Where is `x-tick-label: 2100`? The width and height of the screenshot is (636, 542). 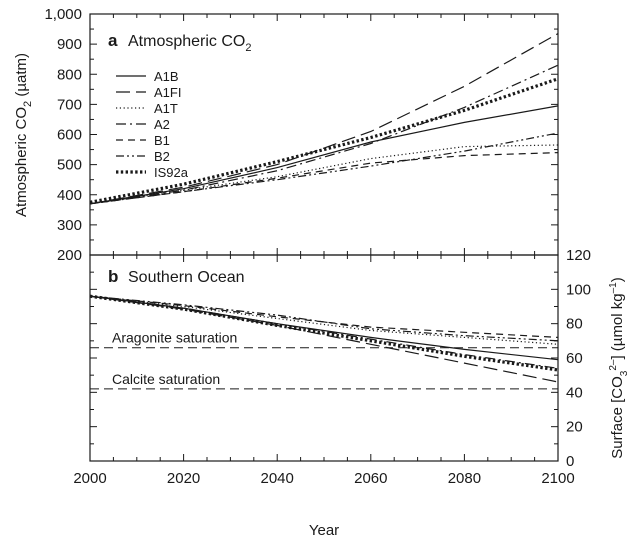 x-tick-label: 2100 is located at coordinates (557, 478).